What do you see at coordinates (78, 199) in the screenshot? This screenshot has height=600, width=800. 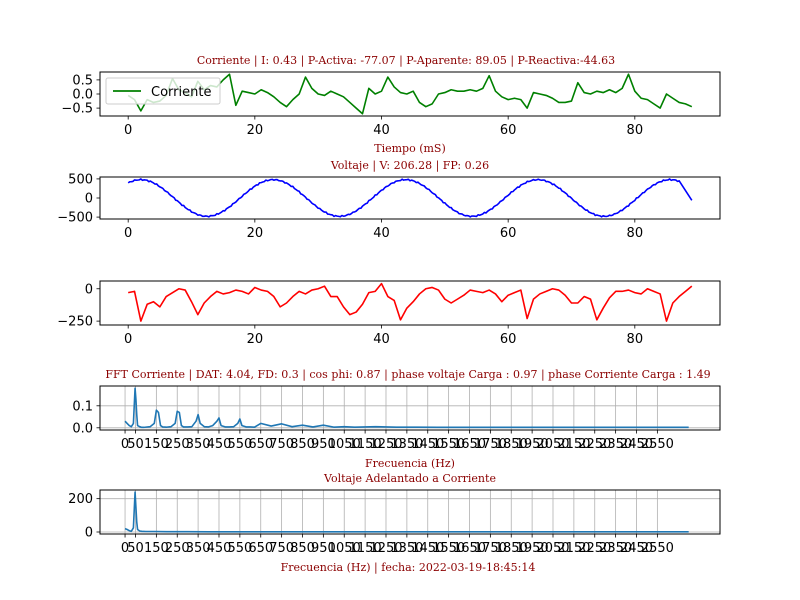 I see `voltaje-y-ticks: −500 0 500` at bounding box center [78, 199].